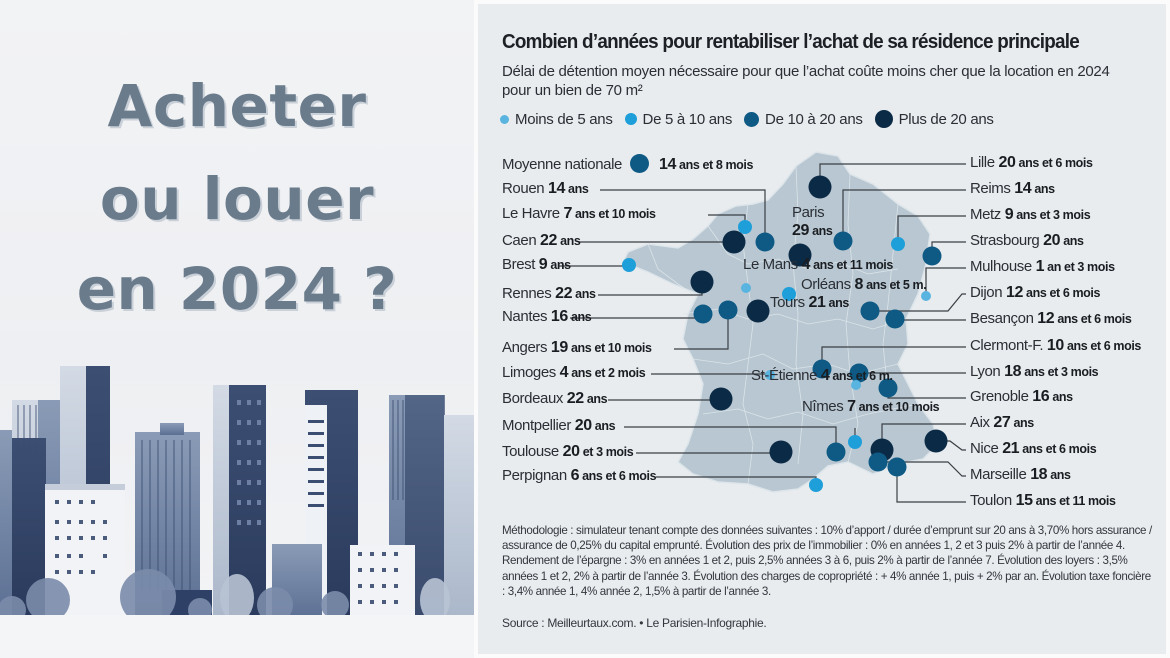 The width and height of the screenshot is (1170, 658). What do you see at coordinates (822, 376) in the screenshot?
I see `city-label-st-etienne: St-Étienne 4 ans et 6 m.` at bounding box center [822, 376].